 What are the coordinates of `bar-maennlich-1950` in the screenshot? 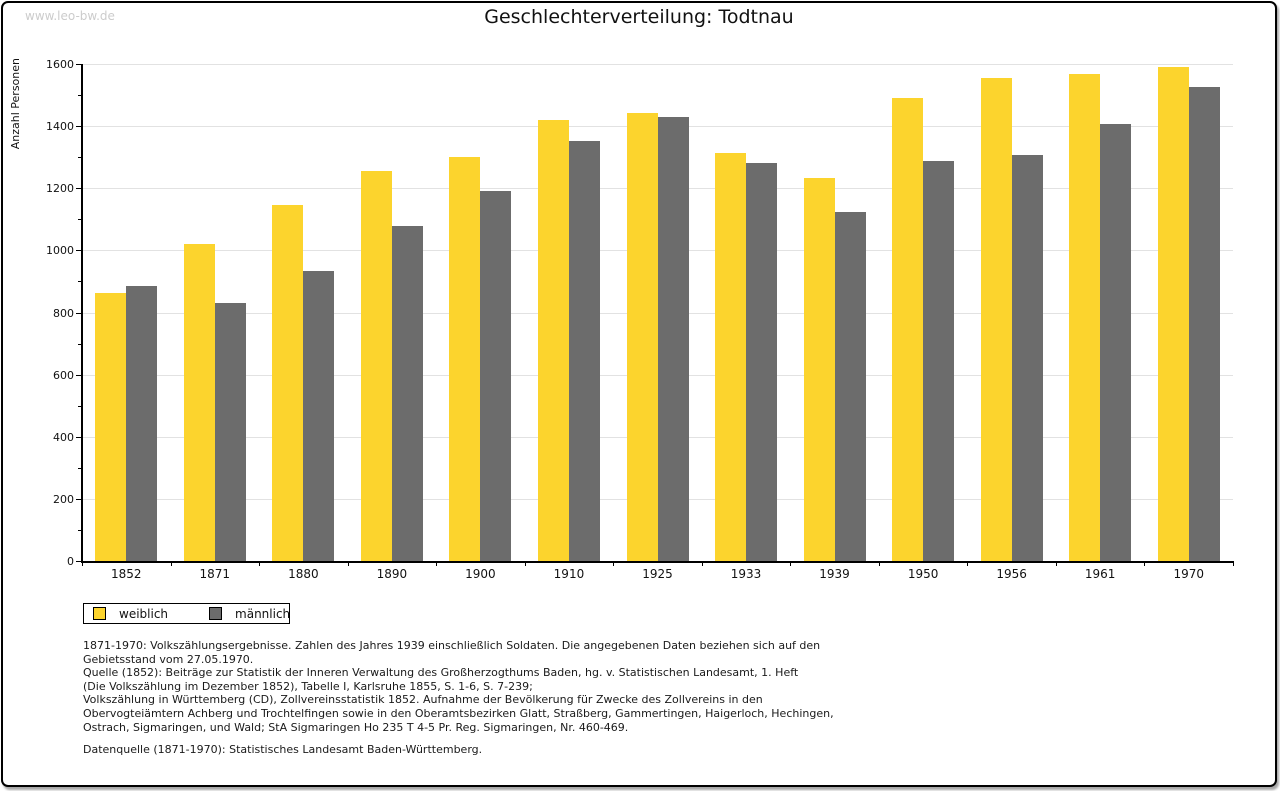 It's located at (939, 360).